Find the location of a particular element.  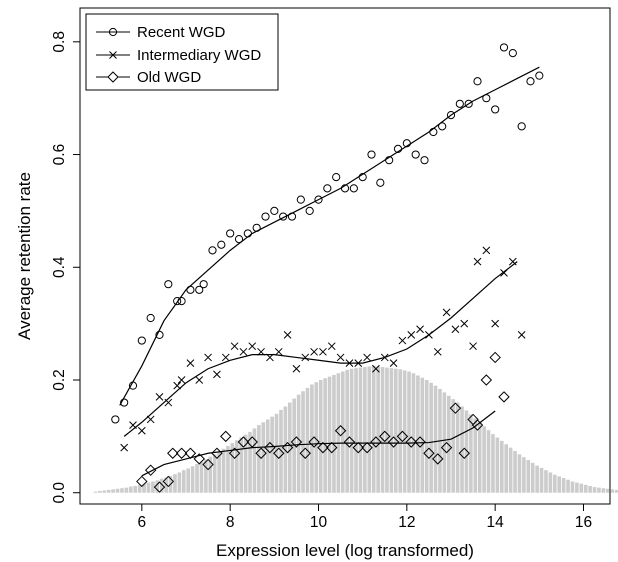

y-tick-label: 0.6 is located at coordinates (59, 155).